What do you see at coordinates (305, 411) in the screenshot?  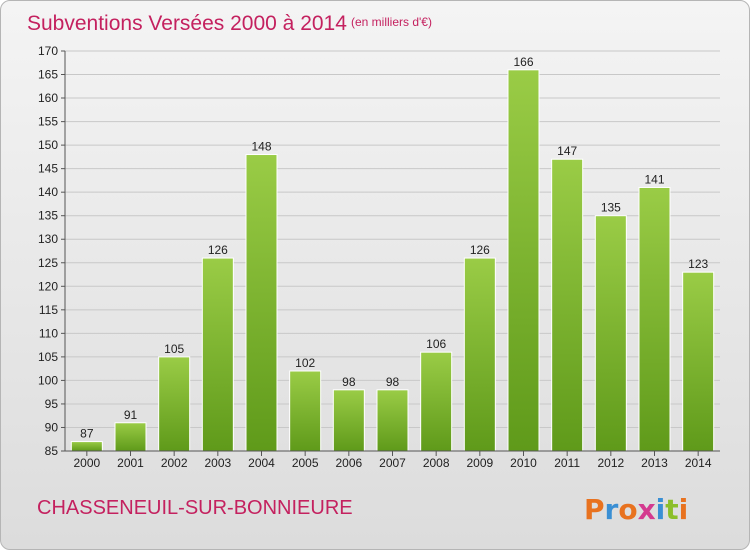 I see `bar-2005` at bounding box center [305, 411].